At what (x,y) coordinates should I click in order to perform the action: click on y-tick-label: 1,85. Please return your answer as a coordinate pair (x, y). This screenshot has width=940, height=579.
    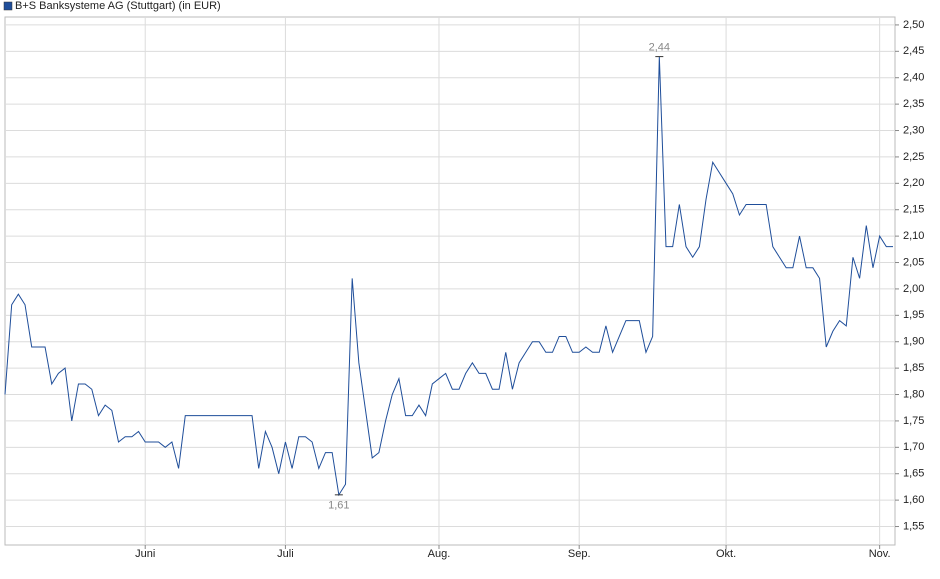
    Looking at the image, I should click on (913, 368).